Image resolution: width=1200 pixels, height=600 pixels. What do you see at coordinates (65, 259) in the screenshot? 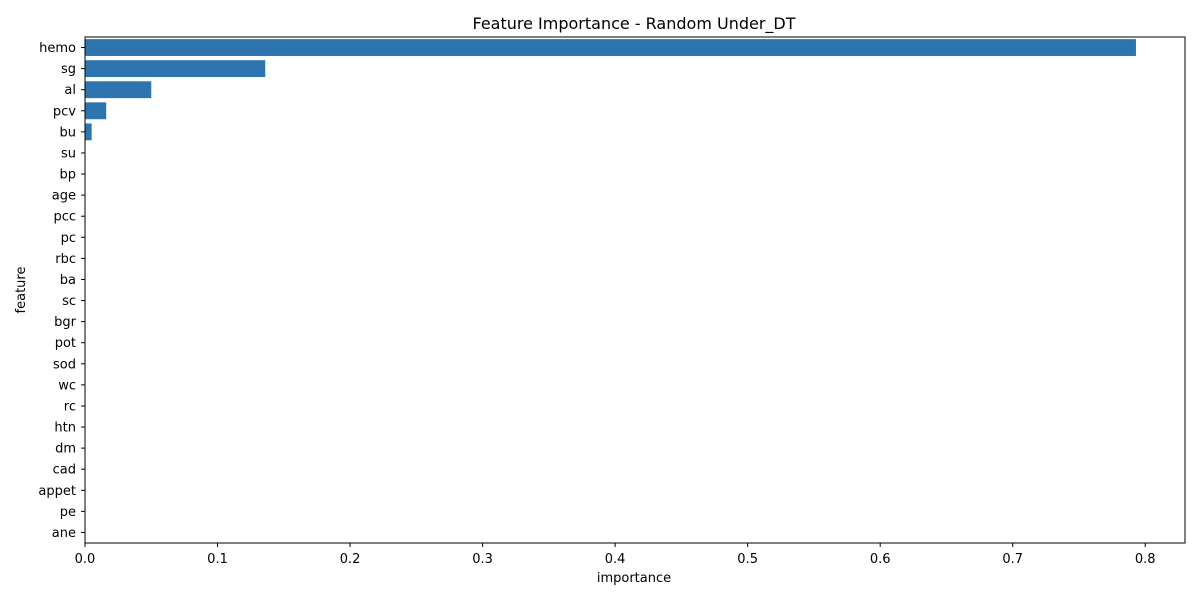
I see `y-tick-label-rbc: rbc` at bounding box center [65, 259].